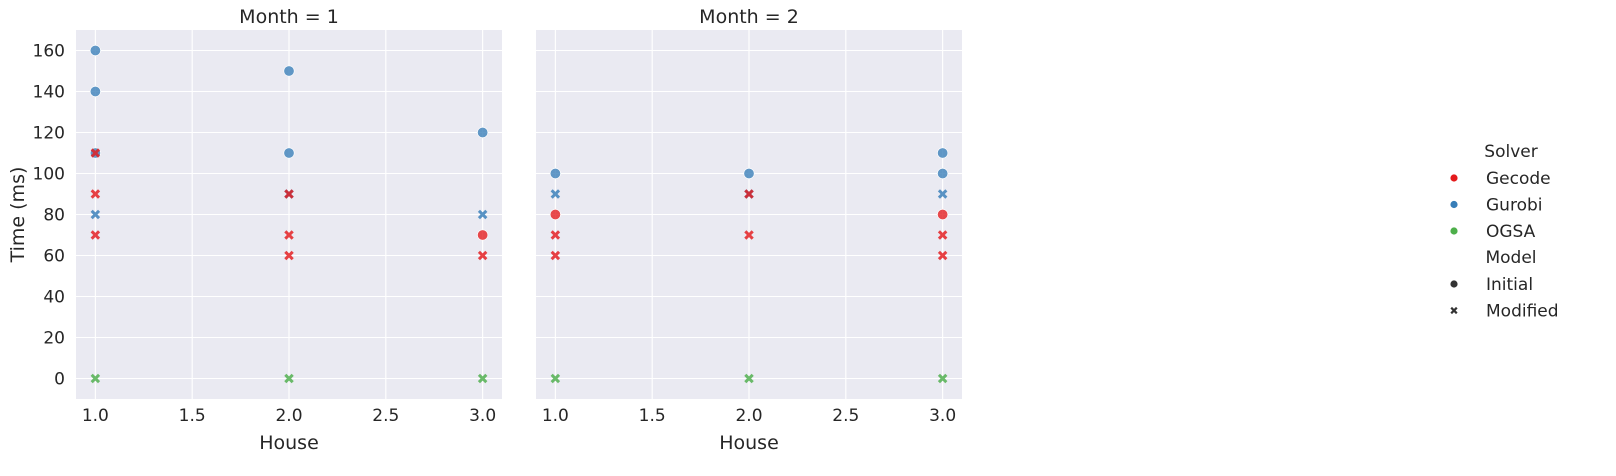  What do you see at coordinates (54, 216) in the screenshot?
I see `y-tick-label: 80` at bounding box center [54, 216].